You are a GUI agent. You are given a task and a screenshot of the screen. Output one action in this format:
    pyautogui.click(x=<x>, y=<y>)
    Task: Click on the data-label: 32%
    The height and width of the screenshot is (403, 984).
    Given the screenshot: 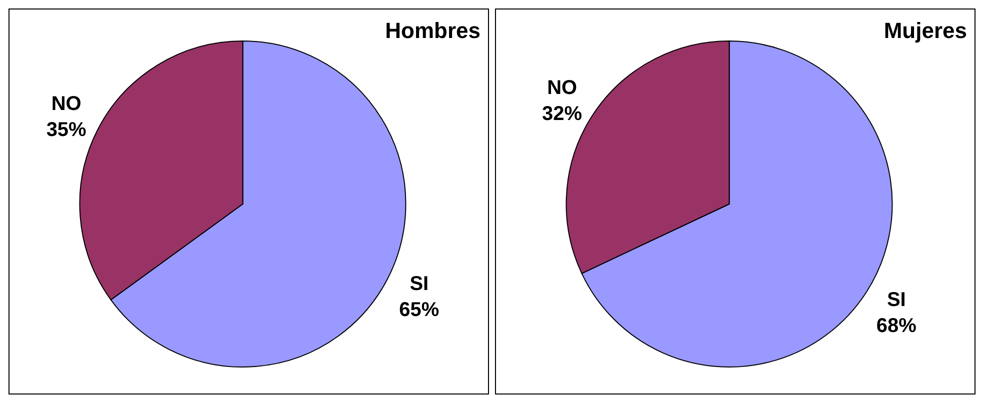 What is the action you would take?
    pyautogui.click(x=562, y=113)
    